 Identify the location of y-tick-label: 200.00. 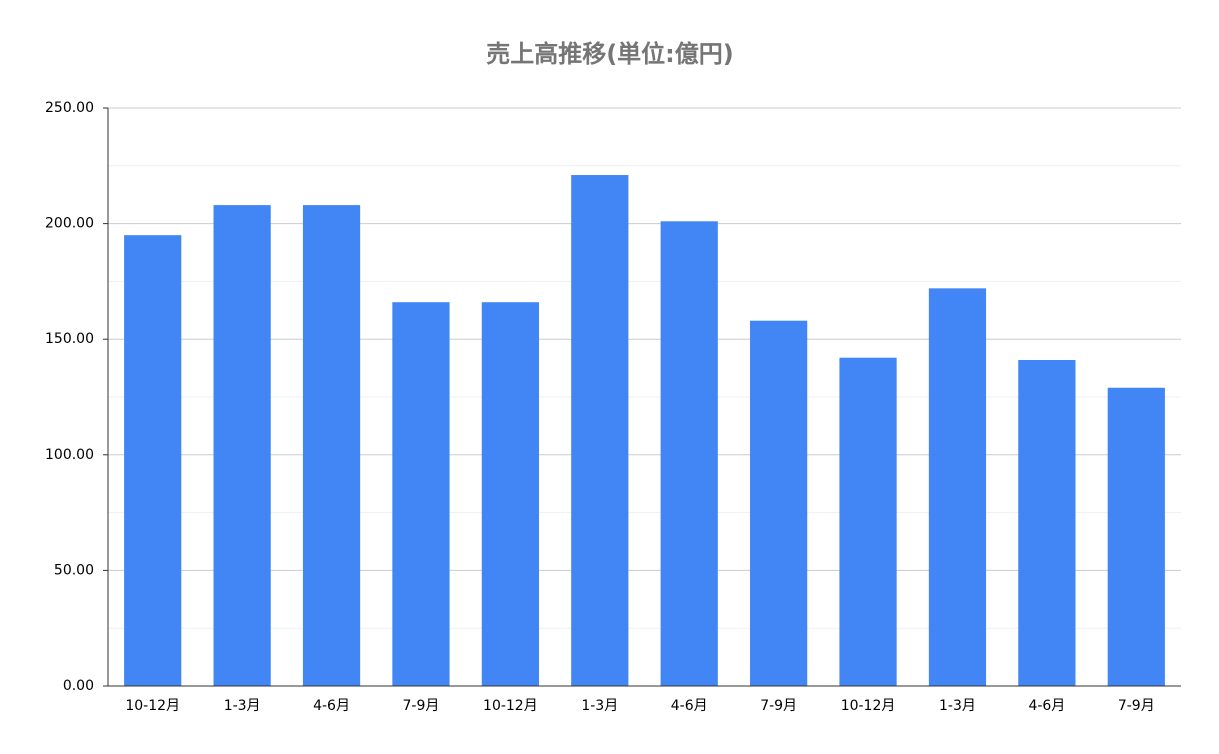
(69, 224).